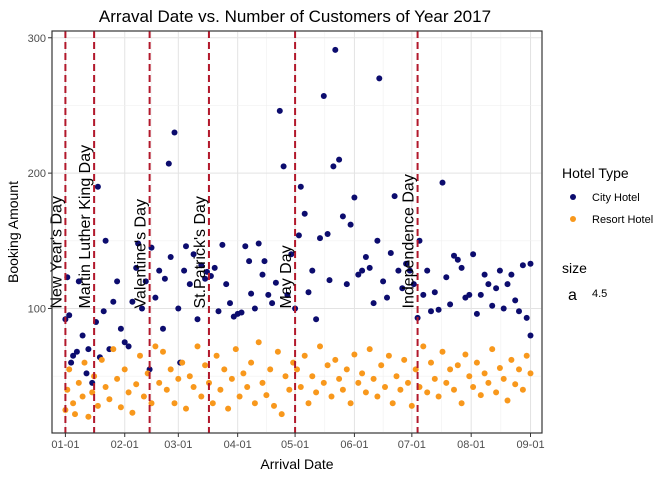 Image resolution: width=672 pixels, height=480 pixels. I want to click on size-legend-title: size, so click(574, 268).